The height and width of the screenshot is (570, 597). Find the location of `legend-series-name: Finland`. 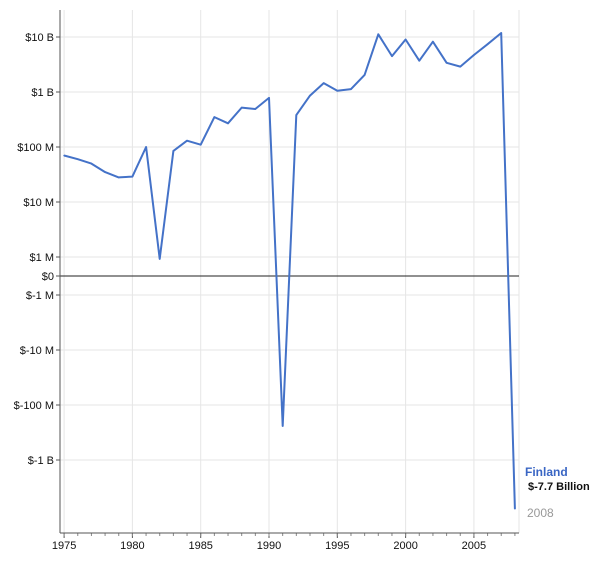

legend-series-name: Finland is located at coordinates (546, 472).